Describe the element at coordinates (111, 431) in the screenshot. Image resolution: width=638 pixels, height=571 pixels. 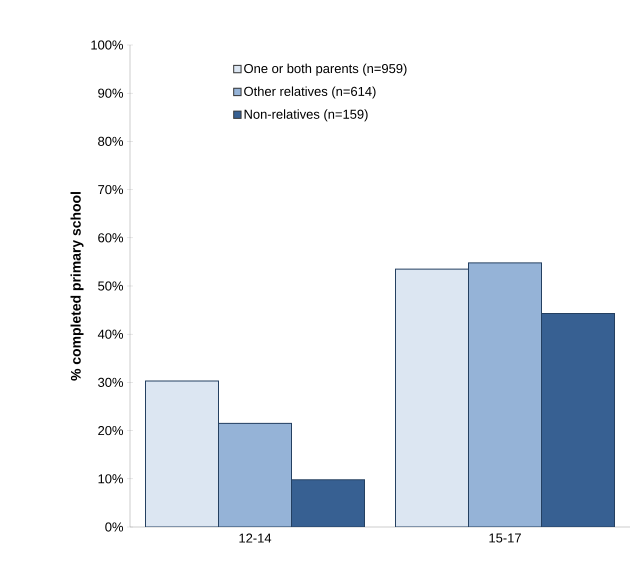
I see `y-tick-label: 20%` at that location.